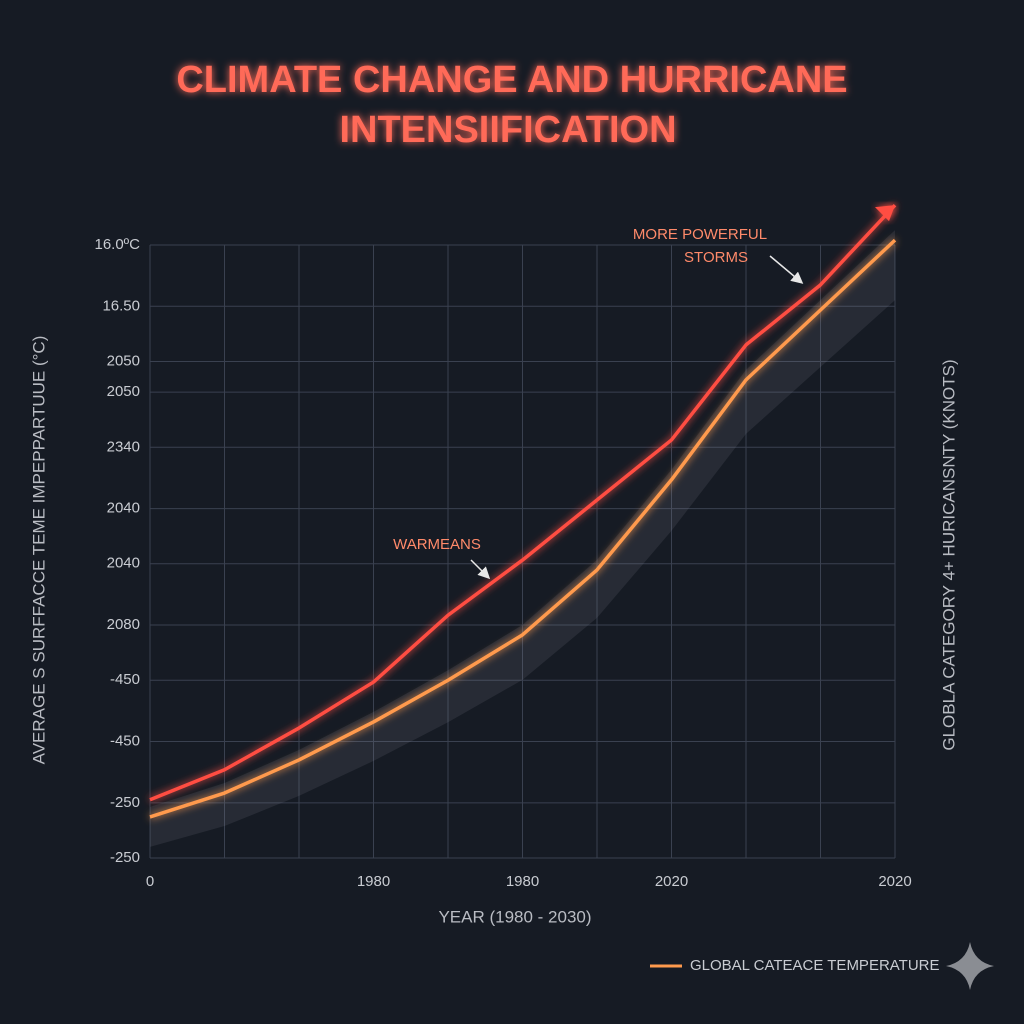 The image size is (1024, 1024). Describe the element at coordinates (514, 916) in the screenshot. I see `x-axis-title: YEAR (1980 - 2030)` at that location.